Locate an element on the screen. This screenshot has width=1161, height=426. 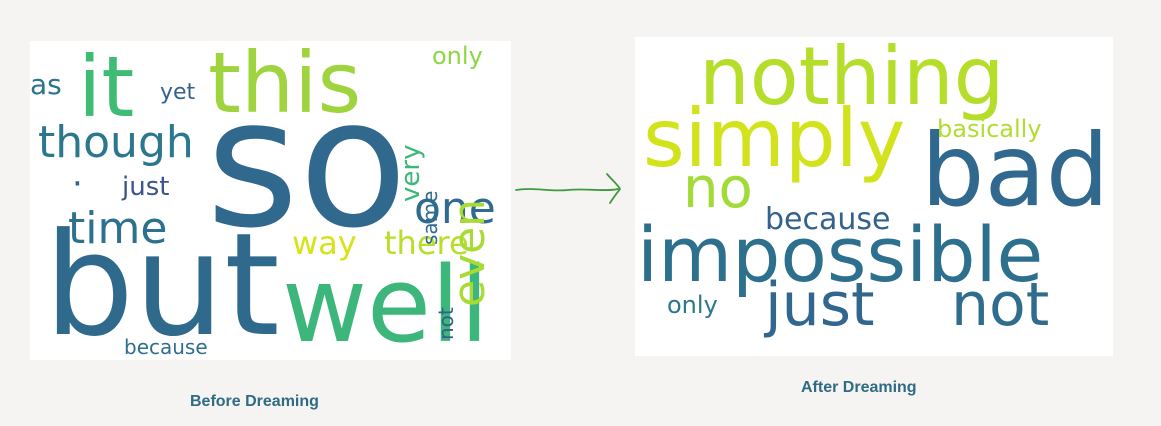
word-but: but is located at coordinates (162, 281).